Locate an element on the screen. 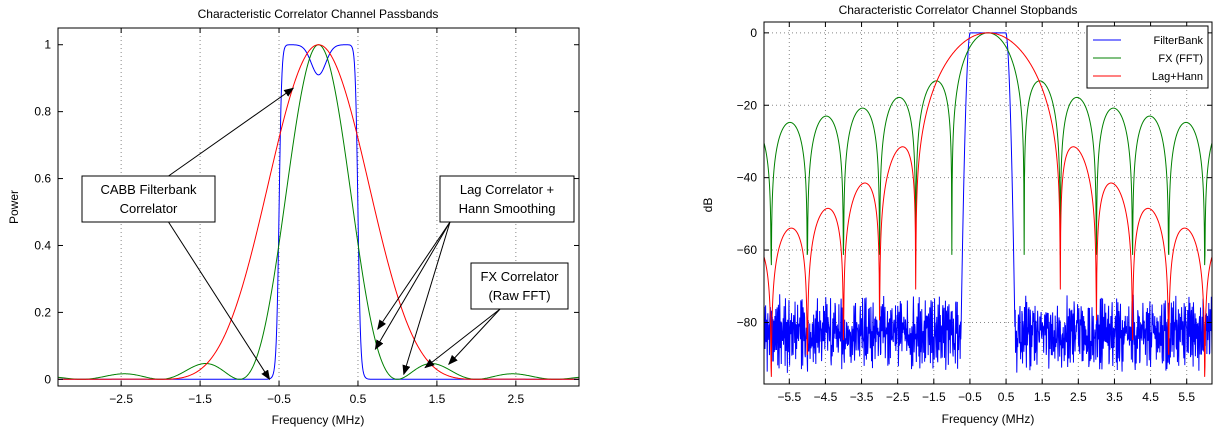  x-tick-label: 3.5 is located at coordinates (1114, 397).